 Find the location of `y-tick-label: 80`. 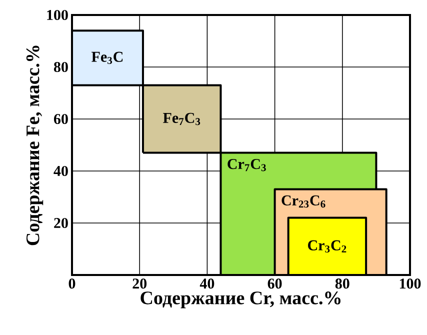

y-tick-label: 80 is located at coordinates (61, 67).